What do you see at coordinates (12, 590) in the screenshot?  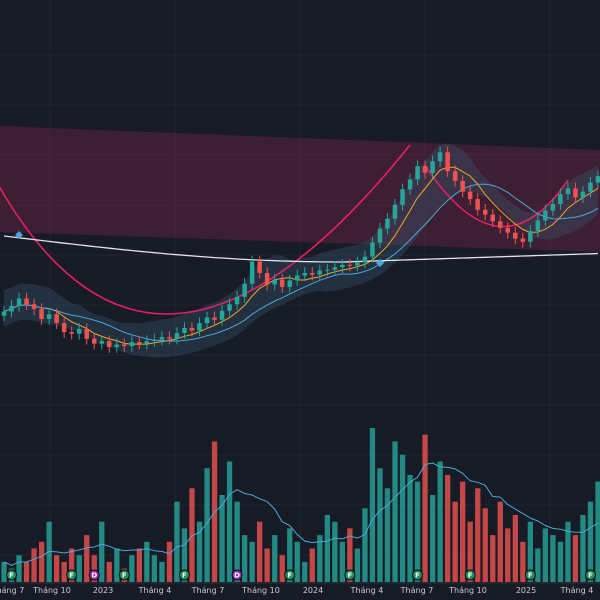 I see `x-tick-label: Tháng 7` at bounding box center [12, 590].